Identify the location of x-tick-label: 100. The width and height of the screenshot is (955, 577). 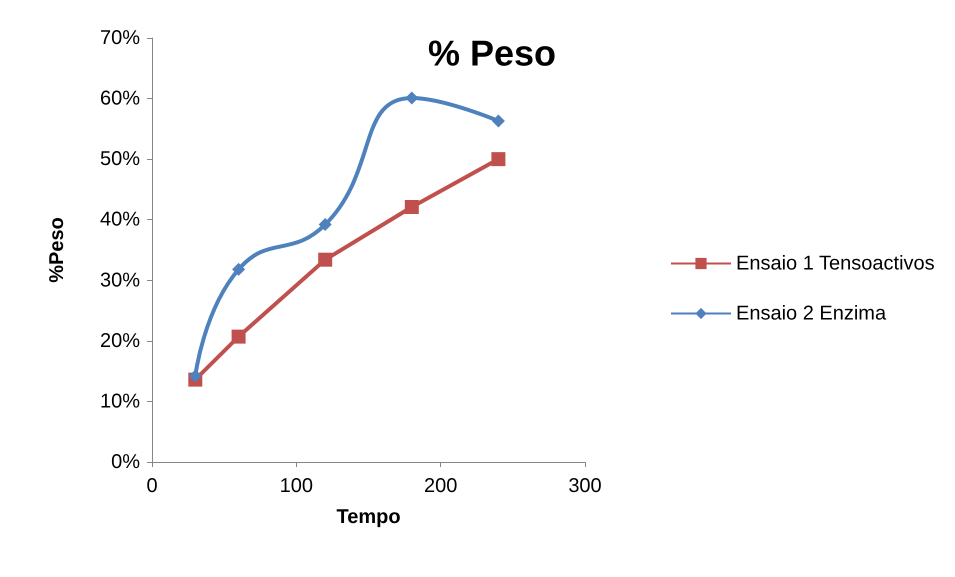
(297, 486).